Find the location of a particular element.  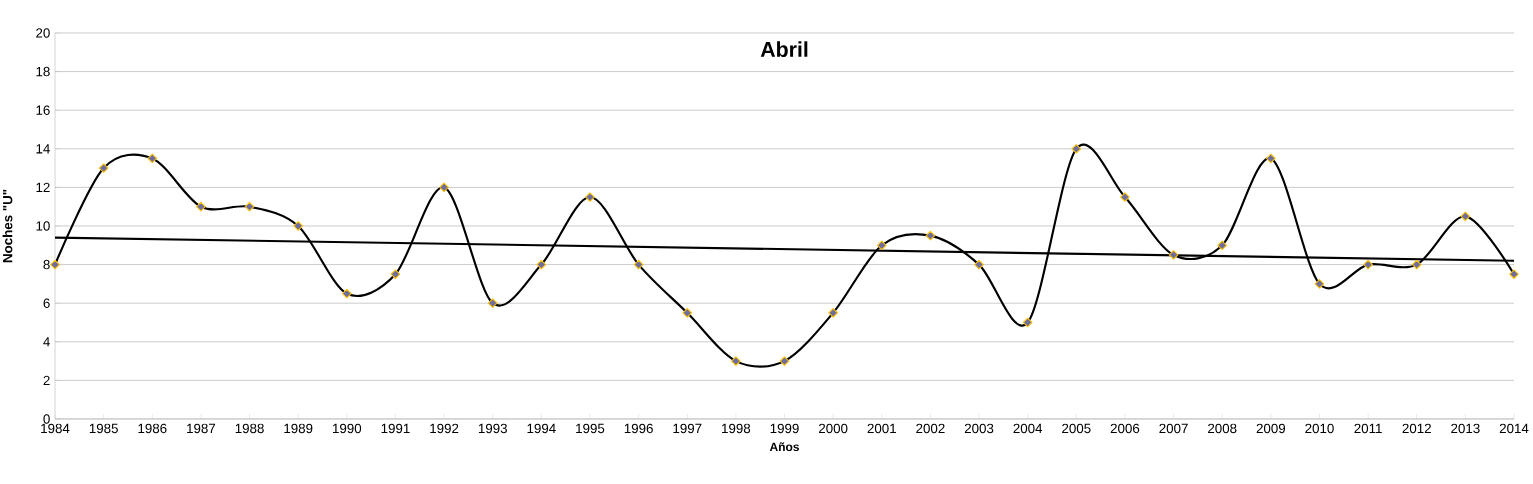

x-tick-label: 1999 is located at coordinates (784, 428).